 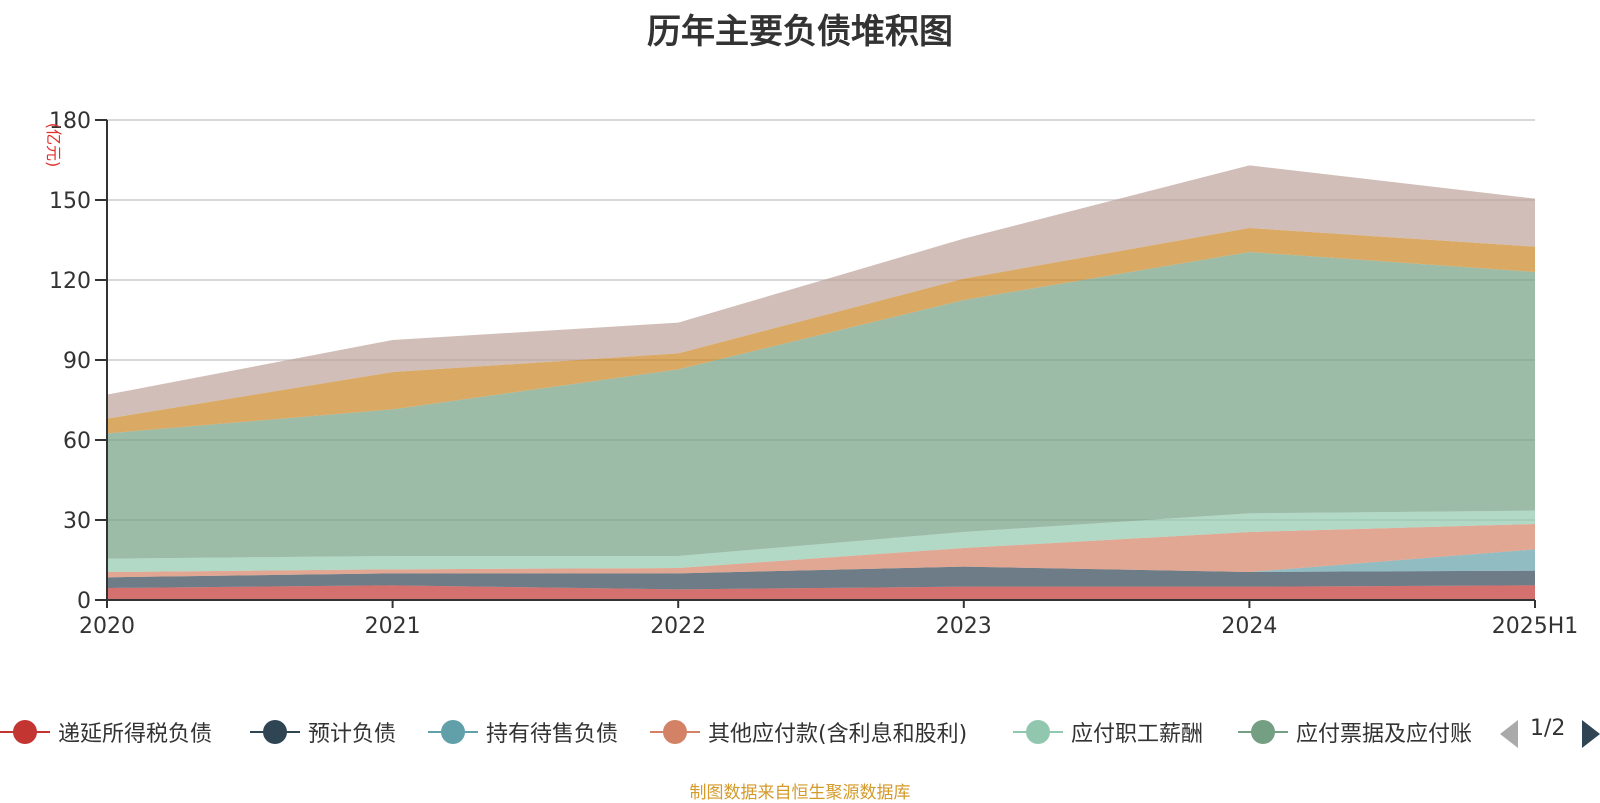 I want to click on legend-item: 持有待售负债, so click(x=523, y=732).